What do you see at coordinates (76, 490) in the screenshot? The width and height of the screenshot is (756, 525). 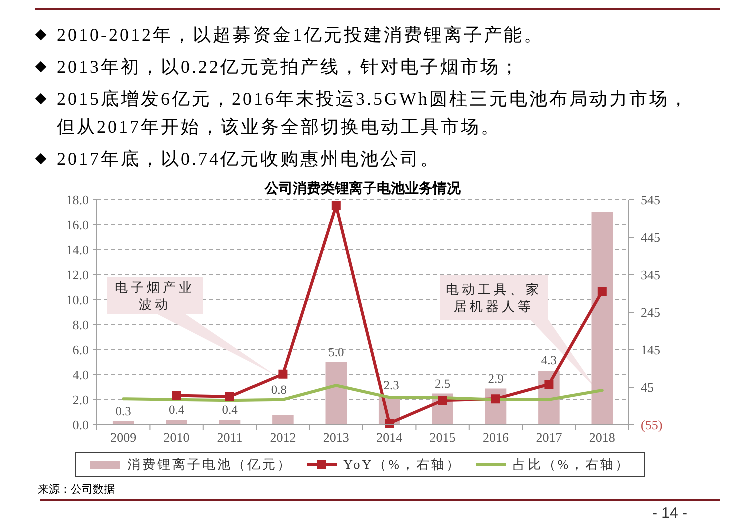 I see `source-note: 来源：公司数据` at bounding box center [76, 490].